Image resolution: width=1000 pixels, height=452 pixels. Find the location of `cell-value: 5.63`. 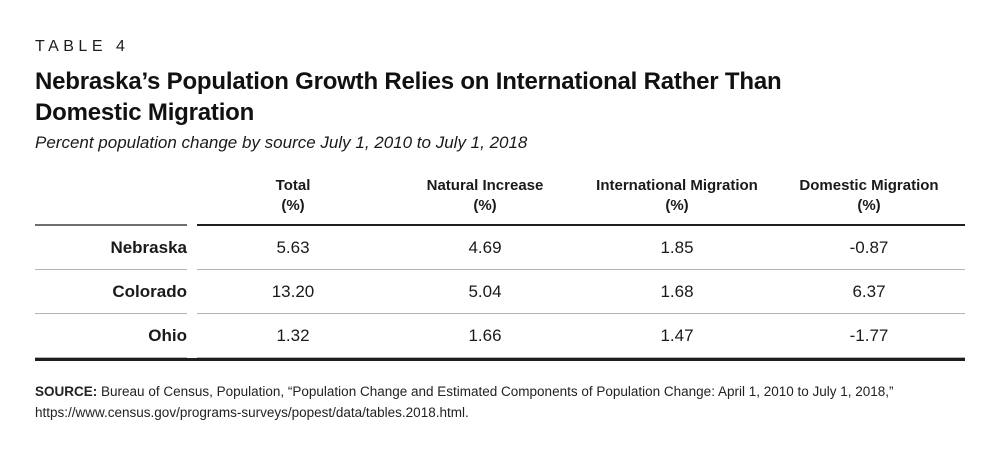

cell-value: 5.63 is located at coordinates (293, 247).